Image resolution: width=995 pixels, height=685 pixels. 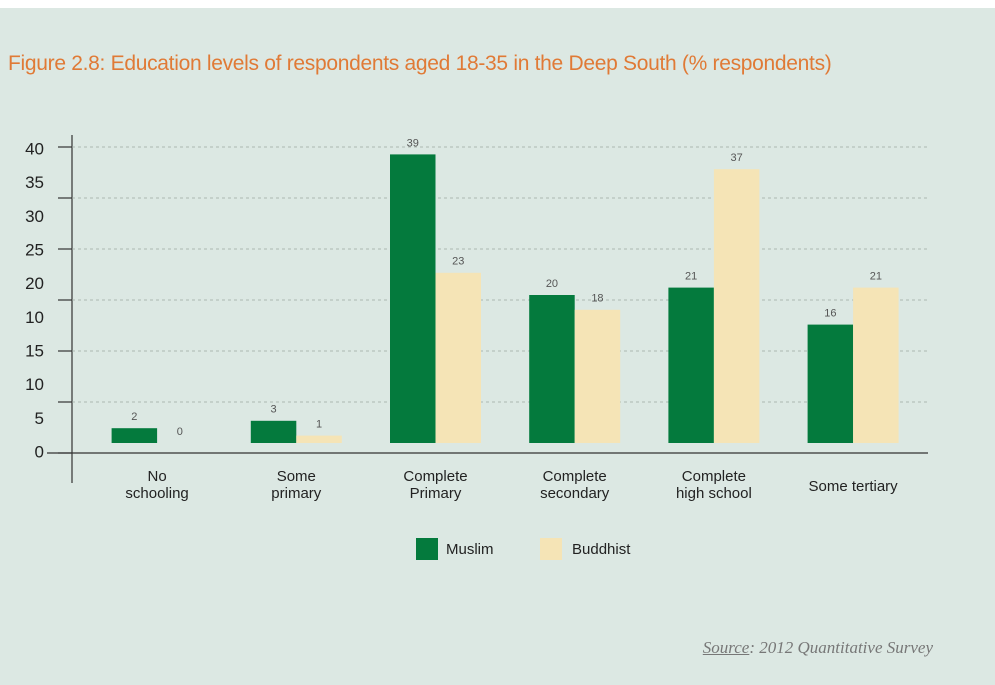 What do you see at coordinates (853, 486) in the screenshot?
I see `x-tick-label: Some tertiary` at bounding box center [853, 486].